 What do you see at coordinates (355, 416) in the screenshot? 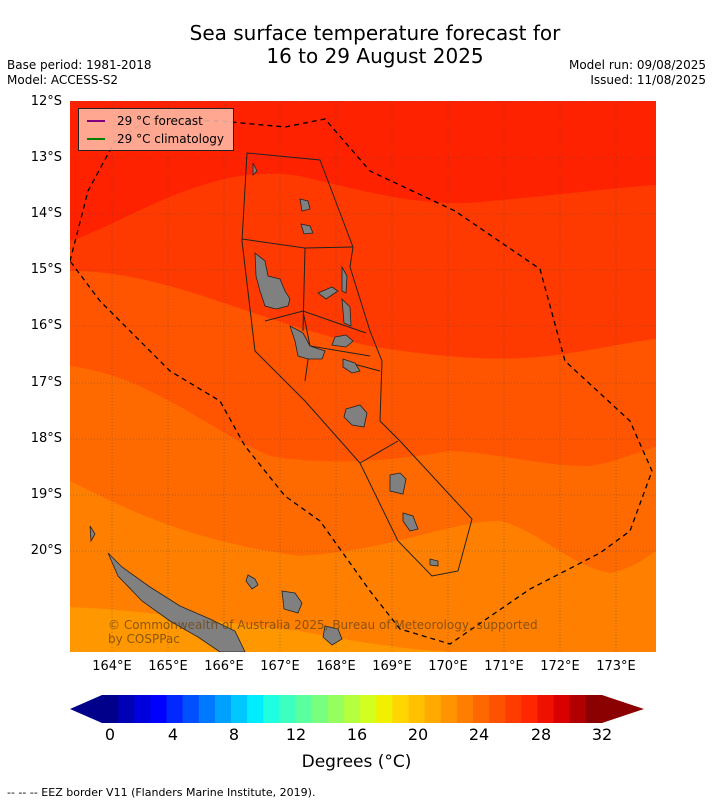
I see `island-efate` at bounding box center [355, 416].